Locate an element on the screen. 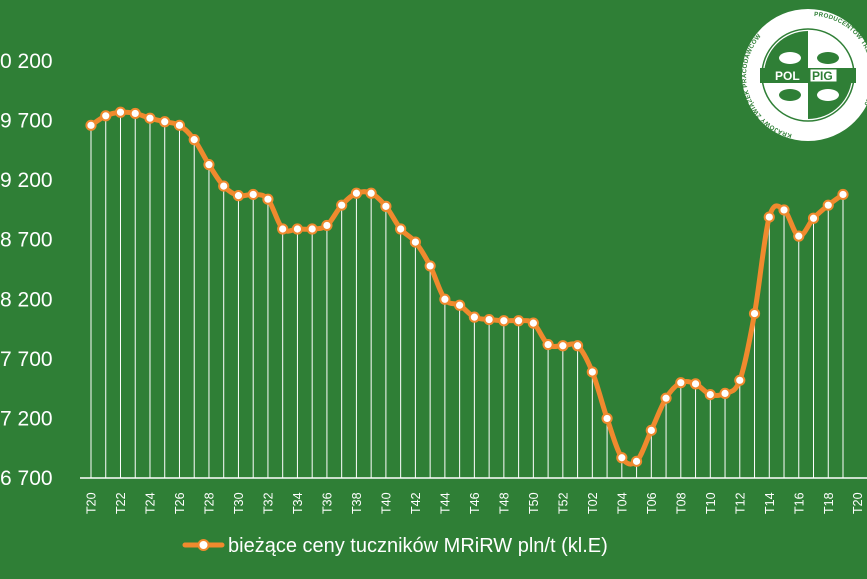 The image size is (867, 579). y-tick-label: 8 700 is located at coordinates (26, 240).